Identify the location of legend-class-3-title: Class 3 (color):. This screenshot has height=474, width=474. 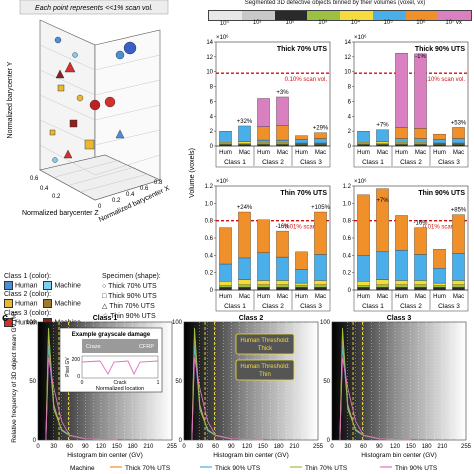
(28, 313).